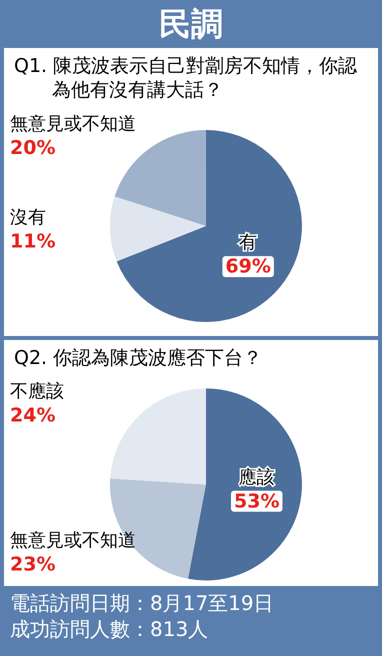  What do you see at coordinates (138, 358) in the screenshot?
I see `chart-title: Q2. 你認為陳茂波應否下台？` at bounding box center [138, 358].